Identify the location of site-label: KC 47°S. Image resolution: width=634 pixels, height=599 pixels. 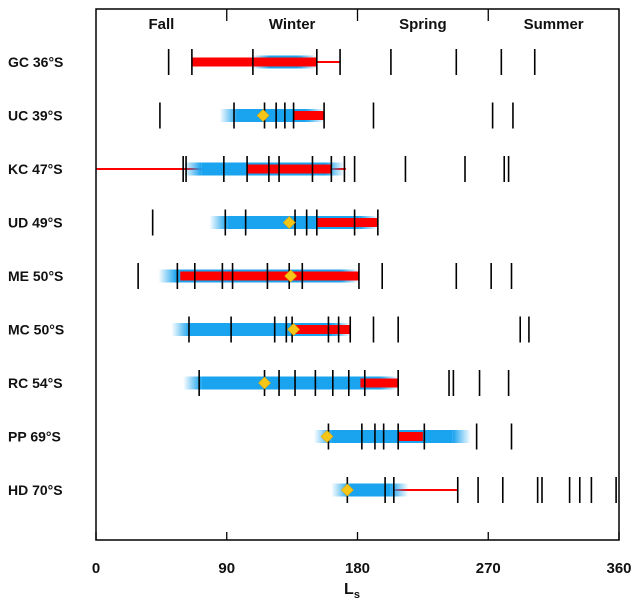
(35, 169).